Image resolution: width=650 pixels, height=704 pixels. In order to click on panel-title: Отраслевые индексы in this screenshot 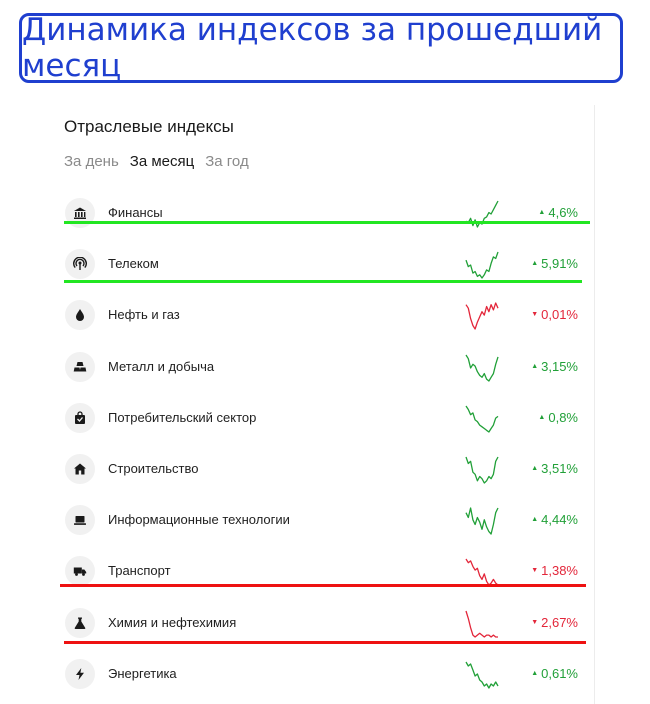, I will do `click(149, 126)`.